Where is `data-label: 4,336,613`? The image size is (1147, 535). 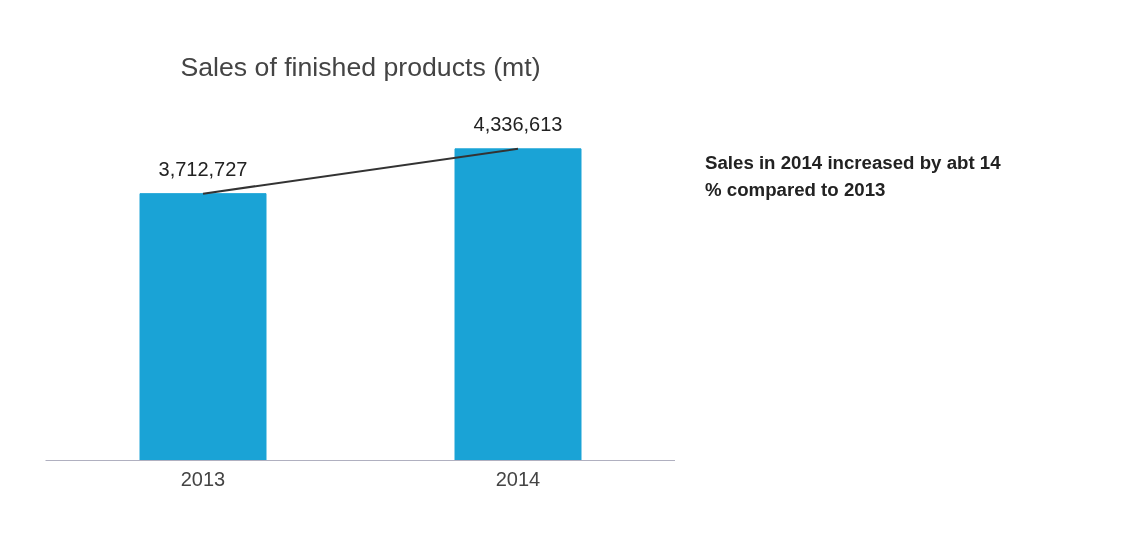
data-label: 4,336,613 is located at coordinates (518, 123).